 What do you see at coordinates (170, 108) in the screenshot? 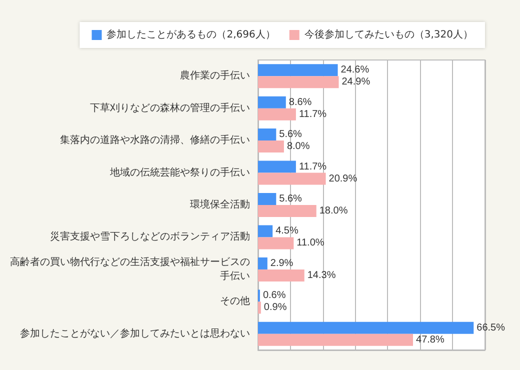
I see `y-tick-label: 下草刈りなどの森林の管理の手伝い` at bounding box center [170, 108].